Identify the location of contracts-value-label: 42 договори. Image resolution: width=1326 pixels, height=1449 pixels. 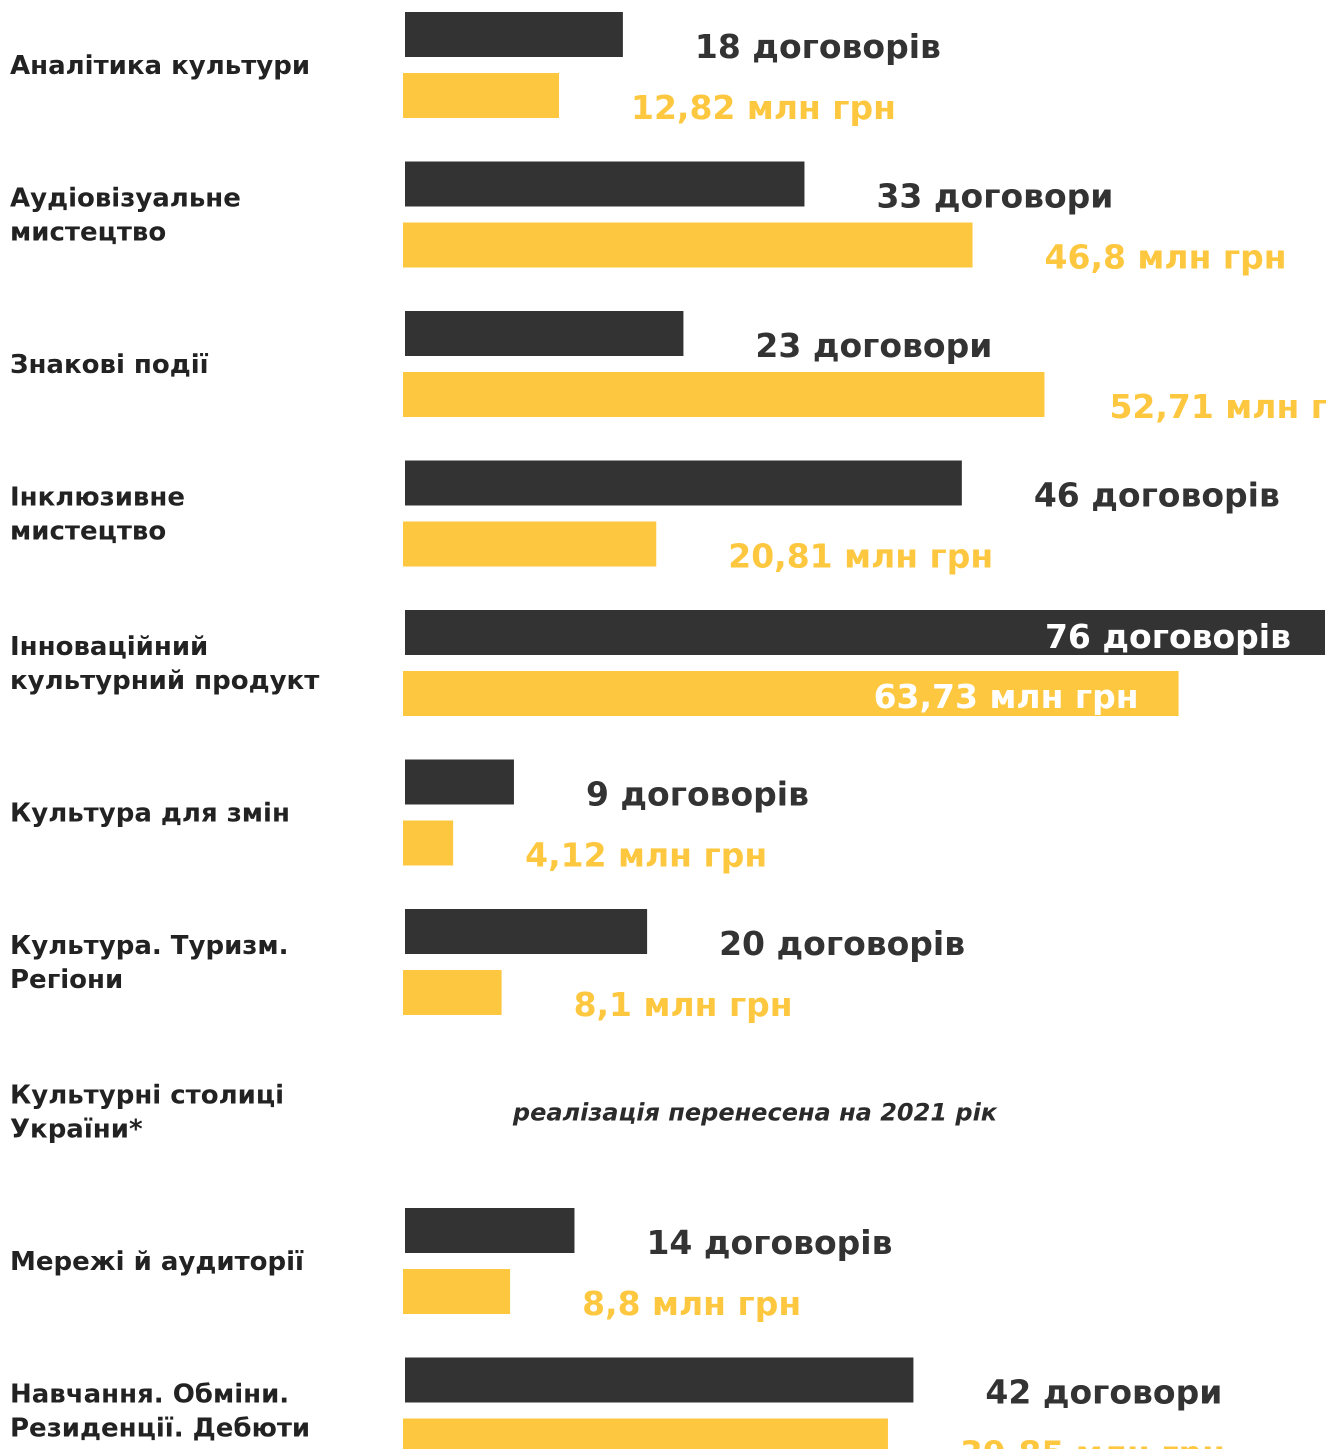
(1103, 1392).